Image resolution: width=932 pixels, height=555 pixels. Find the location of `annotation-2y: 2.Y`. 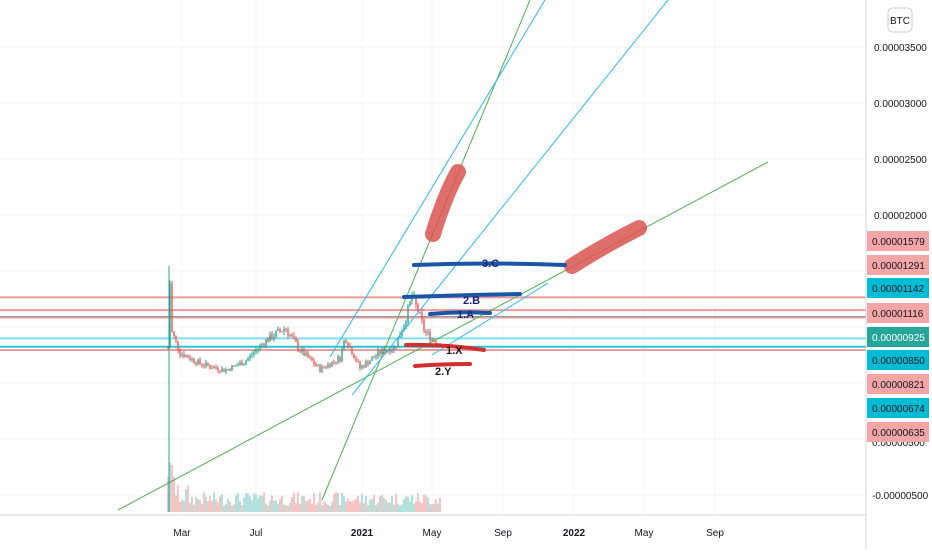

annotation-2y: 2.Y is located at coordinates (443, 372).